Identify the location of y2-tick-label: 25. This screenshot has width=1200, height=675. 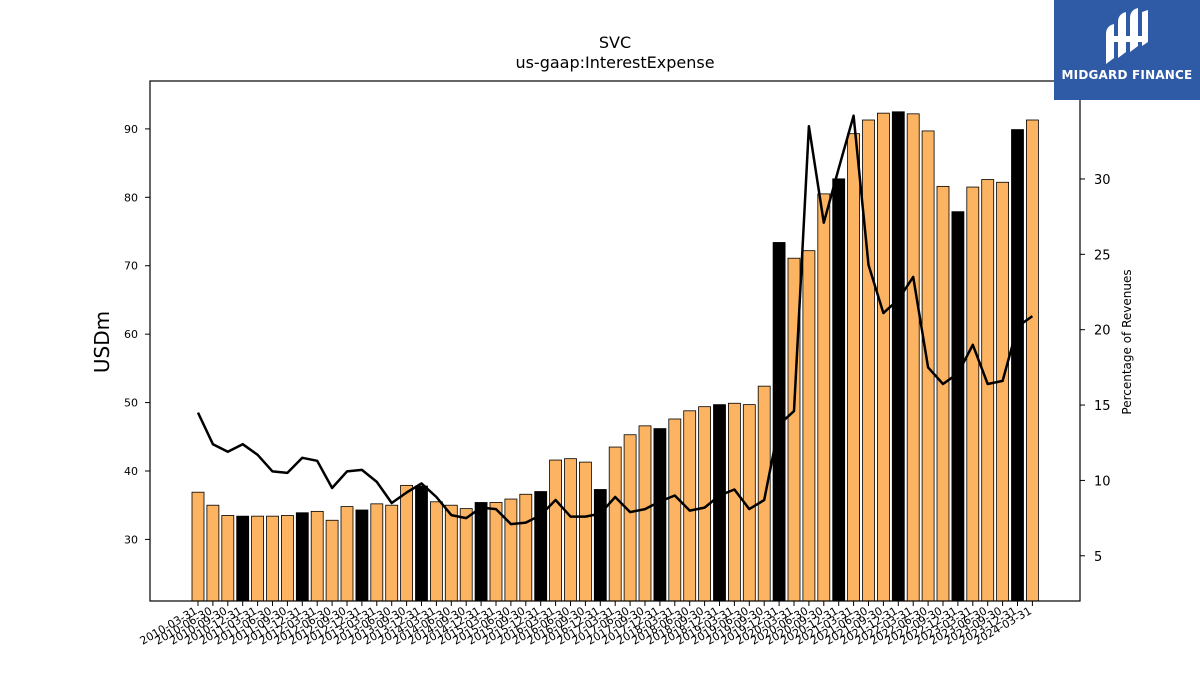
(1102, 255).